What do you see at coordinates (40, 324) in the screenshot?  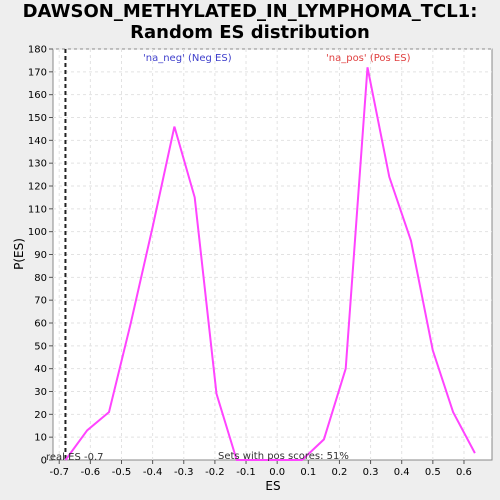 I see `y-tick-label: 60` at bounding box center [40, 324].